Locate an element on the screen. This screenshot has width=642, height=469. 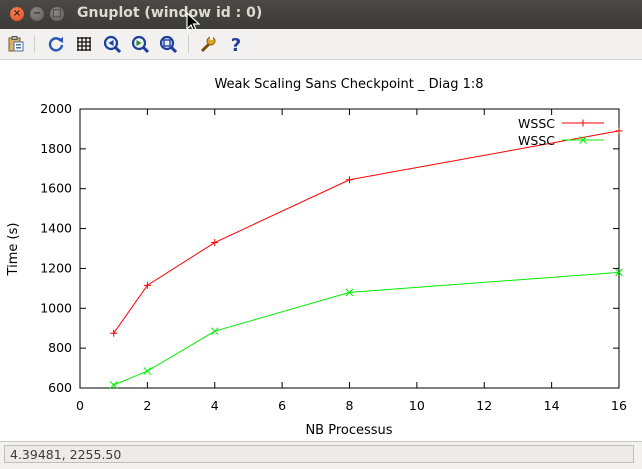
help-icon: ? is located at coordinates (236, 44).